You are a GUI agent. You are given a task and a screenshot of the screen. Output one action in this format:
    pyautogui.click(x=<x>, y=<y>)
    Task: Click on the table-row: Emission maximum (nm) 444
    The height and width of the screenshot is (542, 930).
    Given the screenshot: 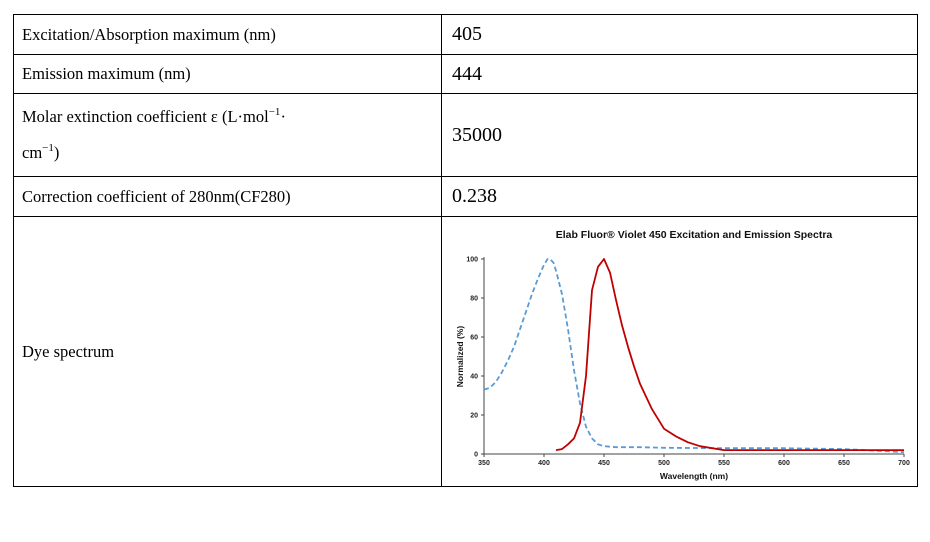 What is the action you would take?
    pyautogui.click(x=465, y=74)
    